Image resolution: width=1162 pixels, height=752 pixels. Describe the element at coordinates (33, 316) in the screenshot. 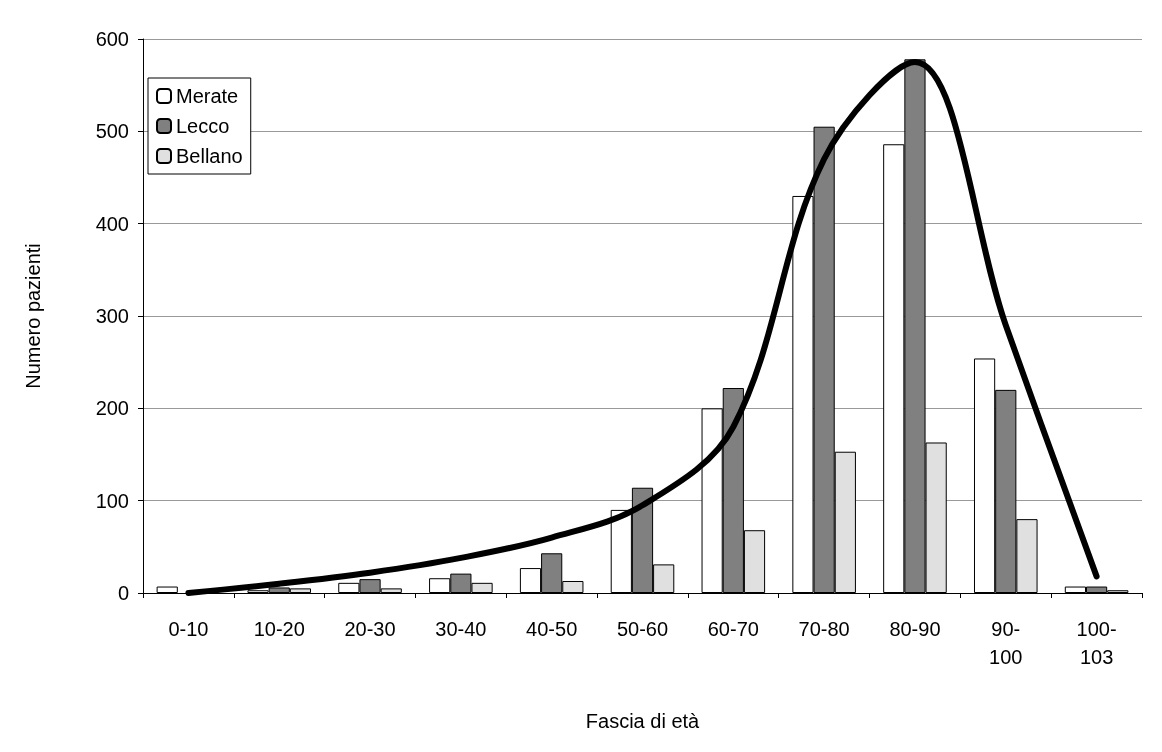

I see `y-axis-title: Numero pazienti` at that location.